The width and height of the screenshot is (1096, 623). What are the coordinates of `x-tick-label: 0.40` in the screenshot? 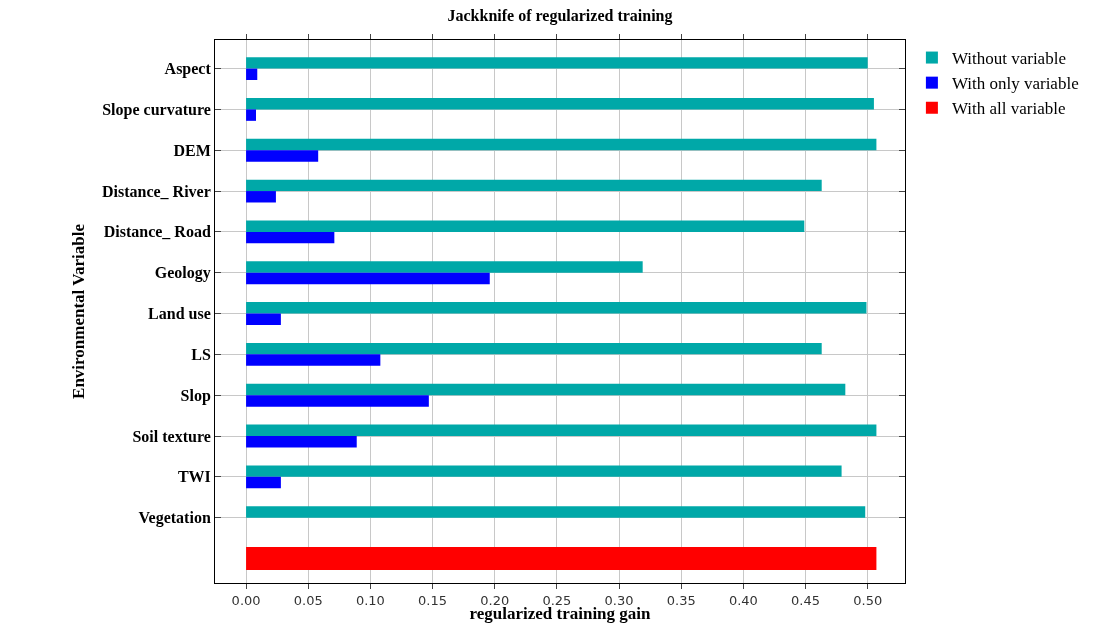 It's located at (743, 600).